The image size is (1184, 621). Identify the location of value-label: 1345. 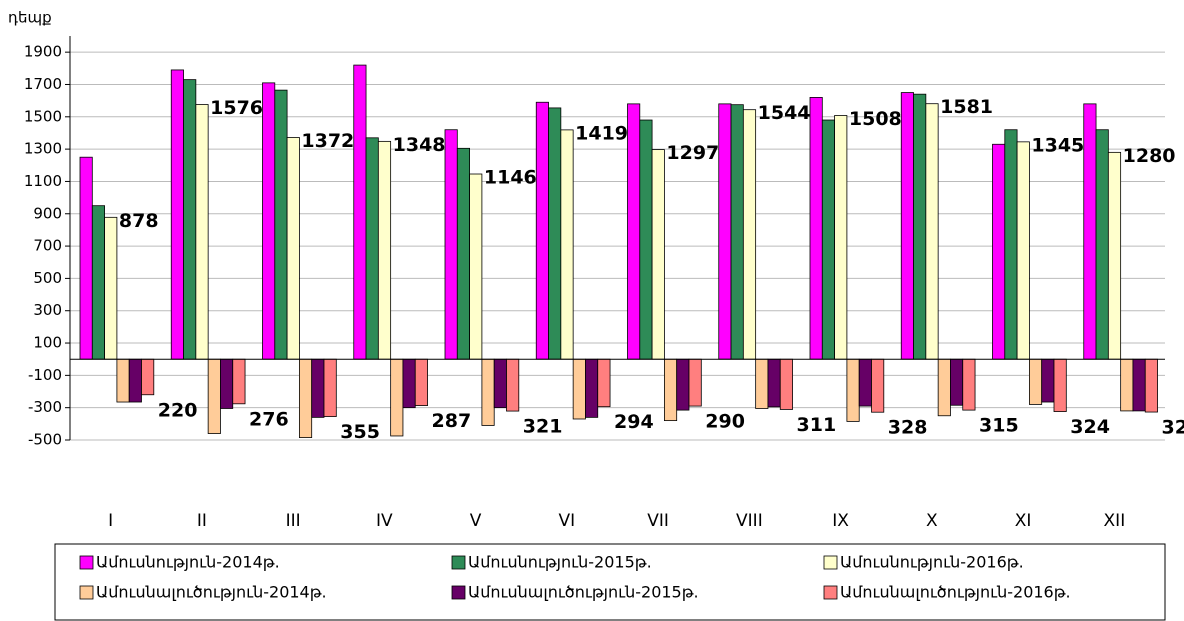
(1057, 145).